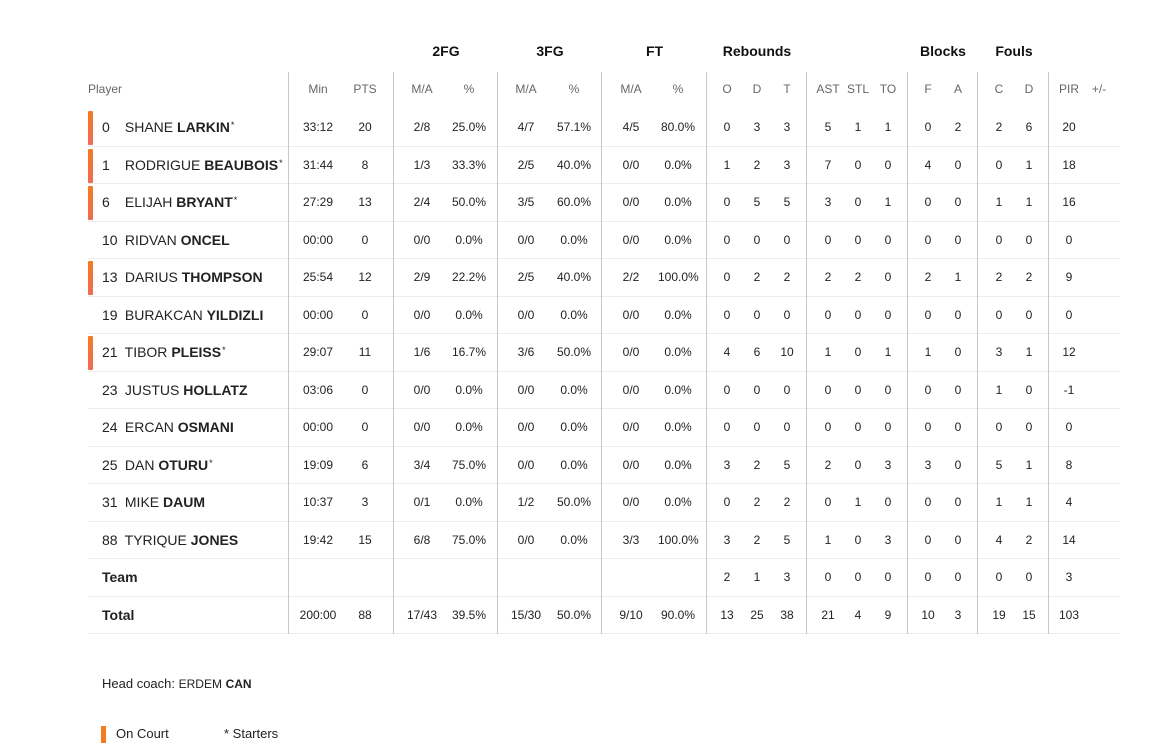  What do you see at coordinates (928, 352) in the screenshot?
I see `cell-blk-f: 1` at bounding box center [928, 352].